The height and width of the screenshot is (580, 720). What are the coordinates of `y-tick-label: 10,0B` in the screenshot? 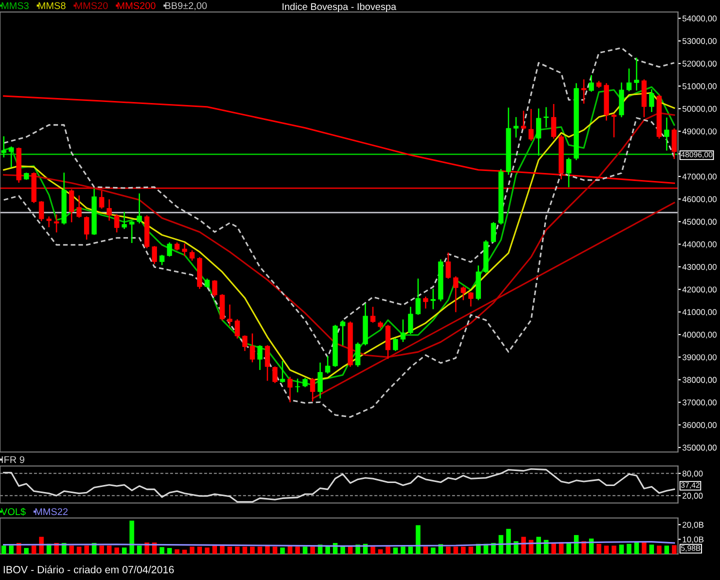 It's located at (693, 540).